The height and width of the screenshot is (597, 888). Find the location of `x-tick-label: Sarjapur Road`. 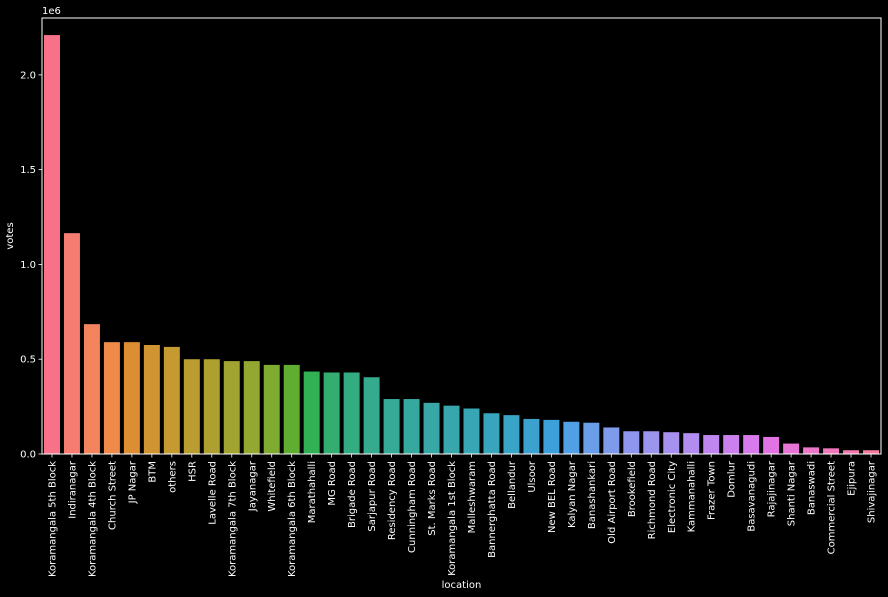

x-tick-label: Sarjapur Road is located at coordinates (372, 496).